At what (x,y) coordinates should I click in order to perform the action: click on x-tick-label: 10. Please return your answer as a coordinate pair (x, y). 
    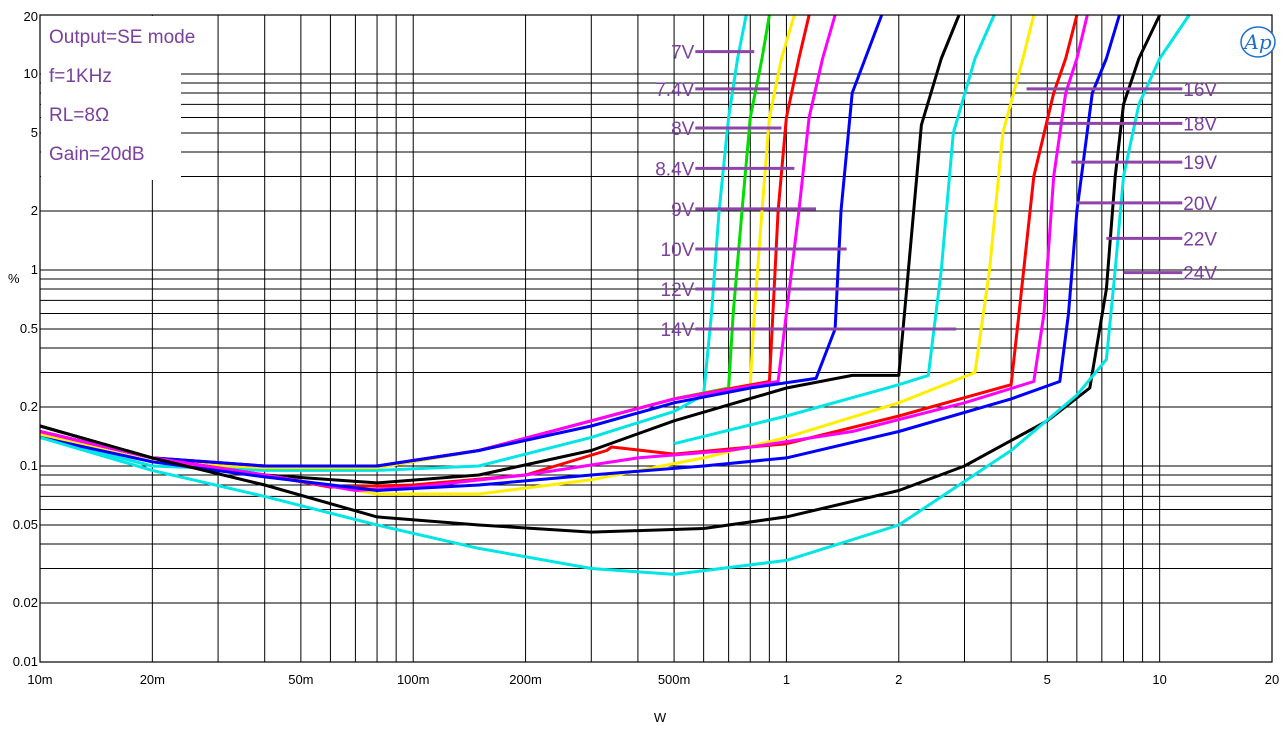
    Looking at the image, I should click on (1159, 679).